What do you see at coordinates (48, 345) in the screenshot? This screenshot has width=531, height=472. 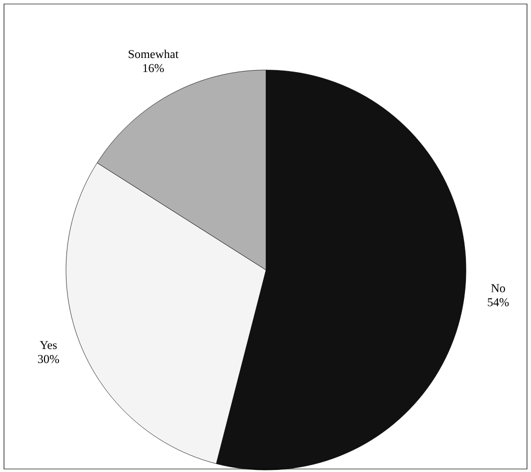 I see `slice-label: Yes` at bounding box center [48, 345].